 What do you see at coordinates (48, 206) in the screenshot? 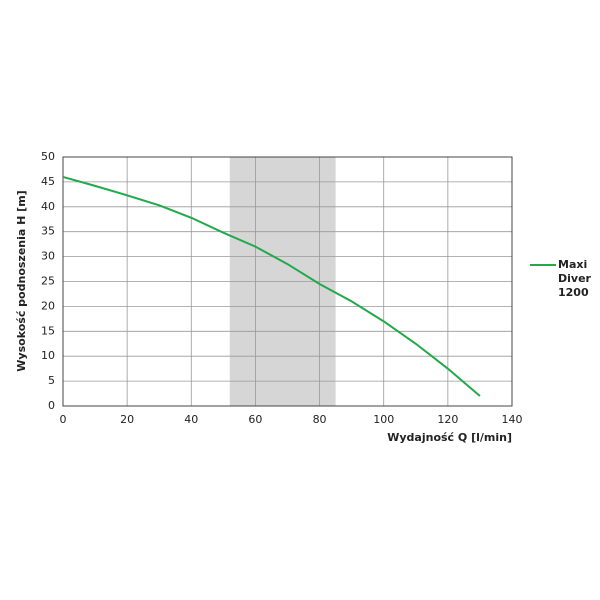
I see `y-tick-label: 40` at bounding box center [48, 206].